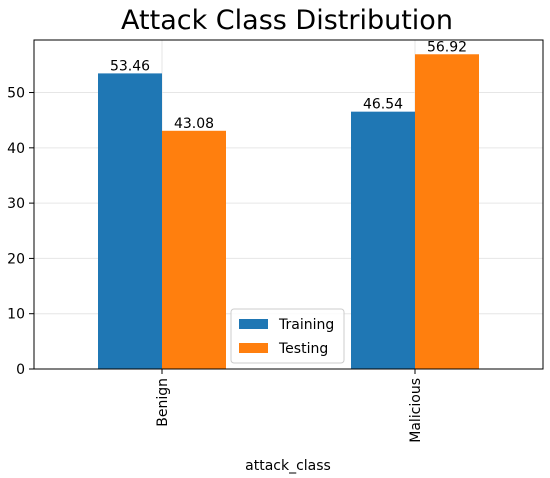 The width and height of the screenshot is (550, 478). Describe the element at coordinates (253, 348) in the screenshot. I see `legend-swatch-testing` at that location.